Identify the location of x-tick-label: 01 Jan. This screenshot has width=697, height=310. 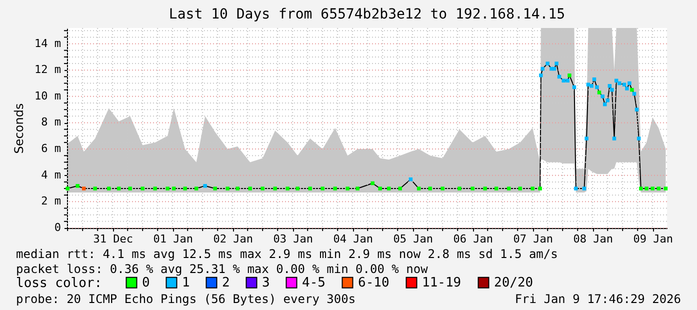
(173, 239).